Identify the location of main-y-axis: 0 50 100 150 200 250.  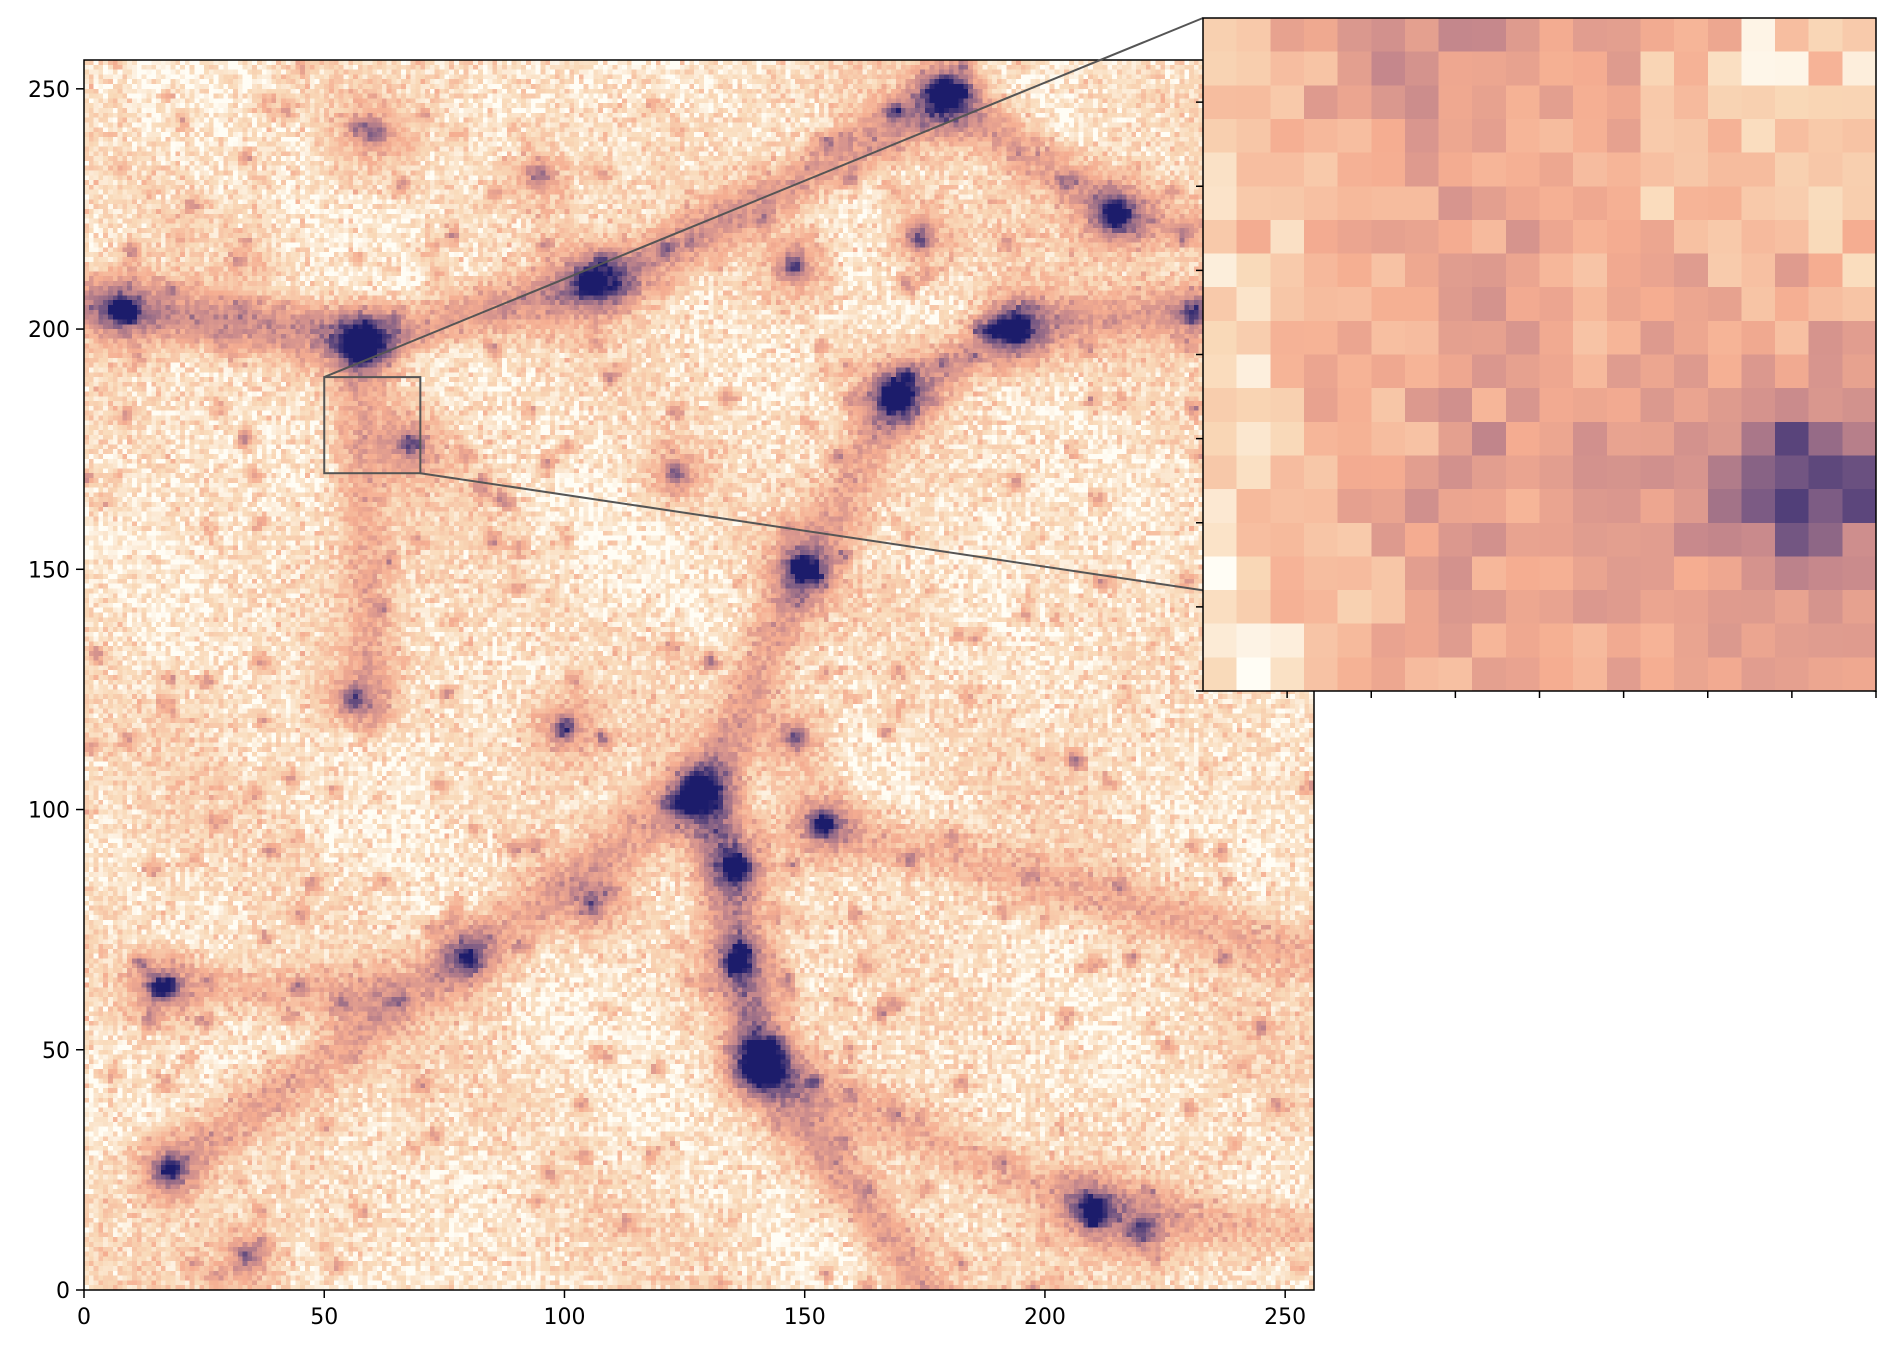
(56, 691).